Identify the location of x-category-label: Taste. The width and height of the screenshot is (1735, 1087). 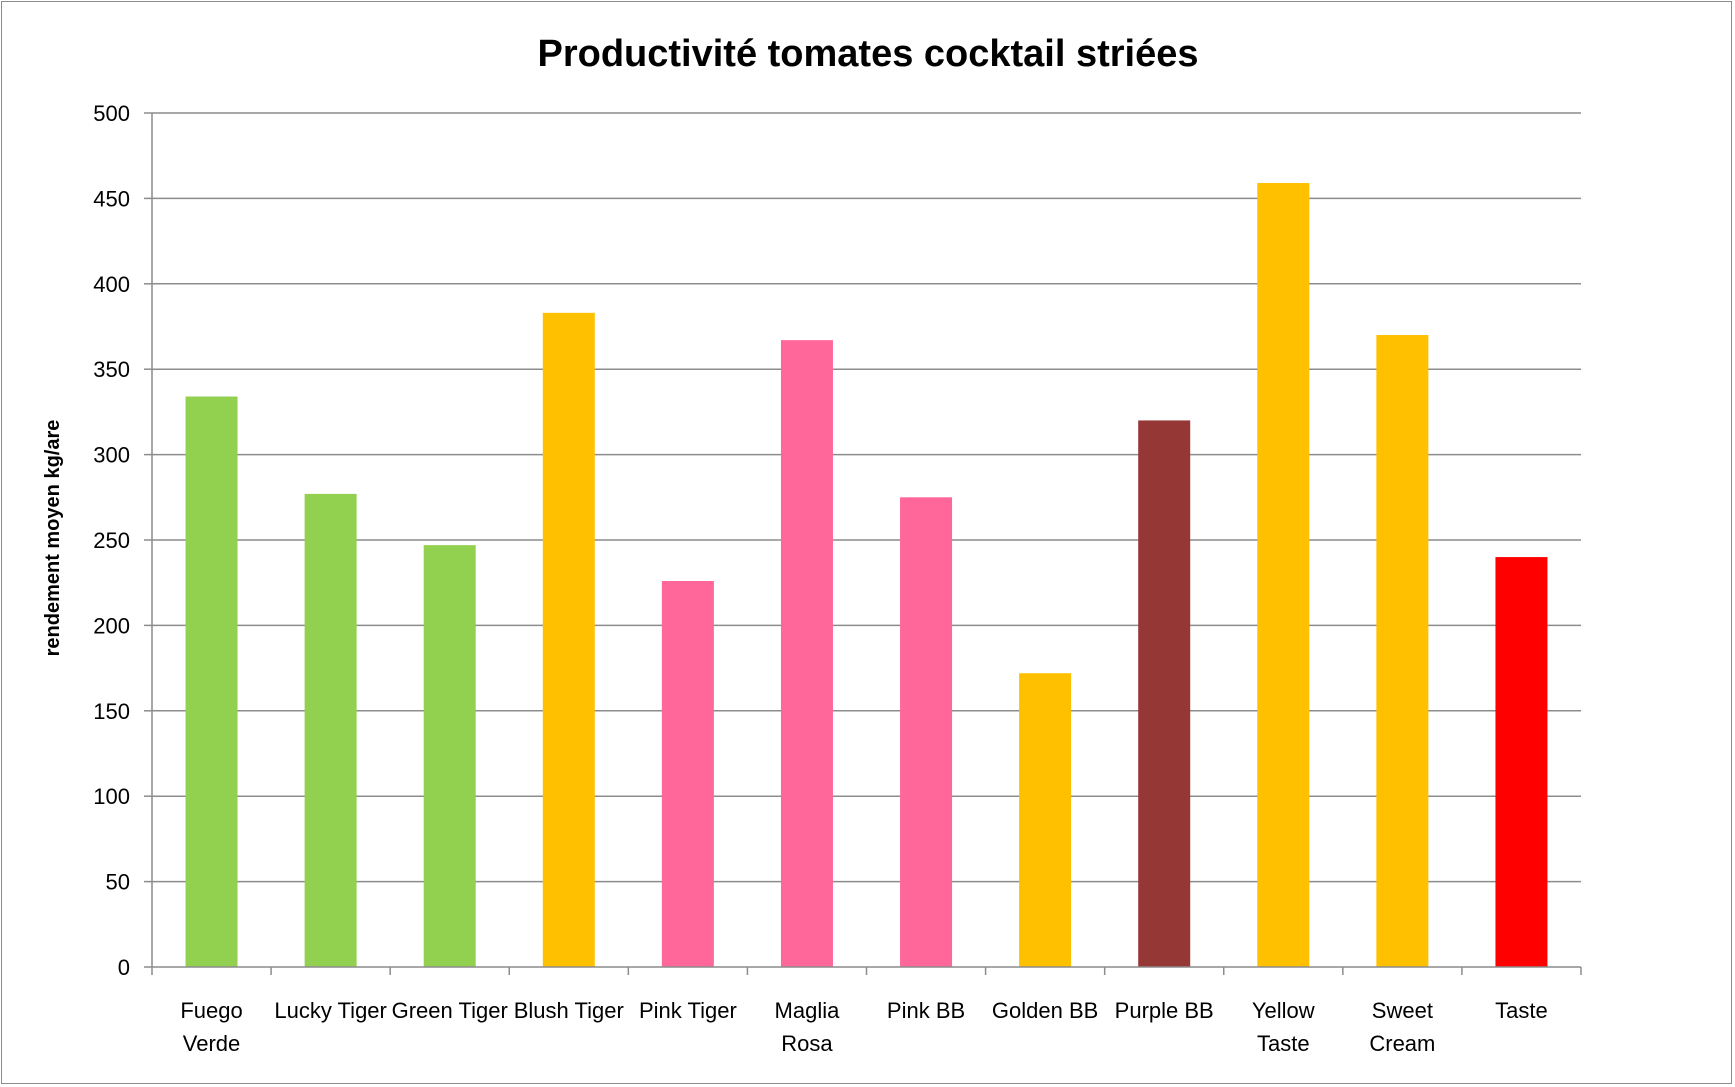
(1521, 1010).